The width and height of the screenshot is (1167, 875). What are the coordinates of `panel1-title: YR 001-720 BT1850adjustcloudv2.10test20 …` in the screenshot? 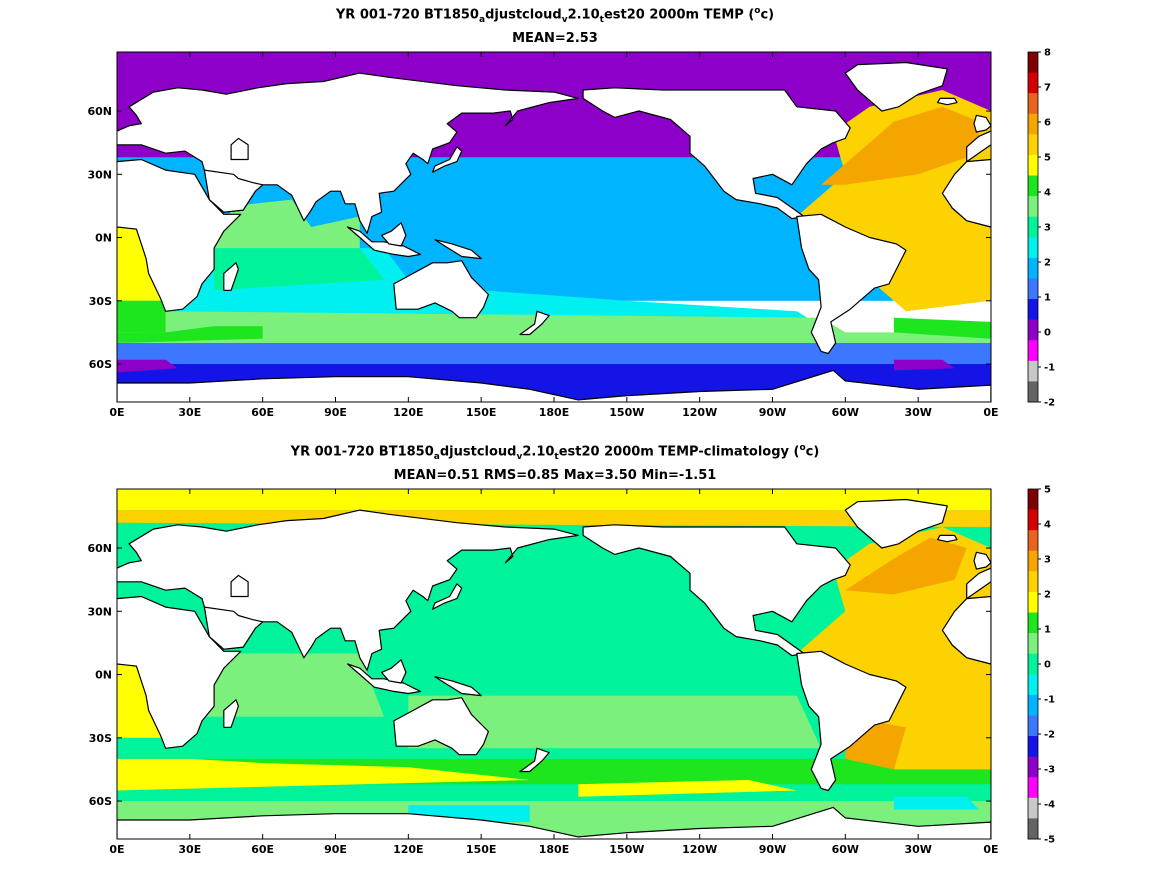 It's located at (555, 15).